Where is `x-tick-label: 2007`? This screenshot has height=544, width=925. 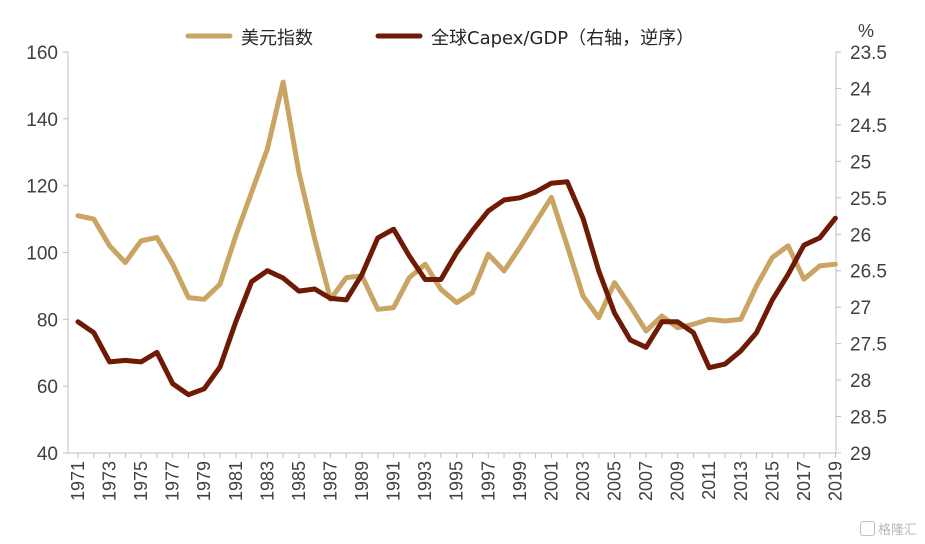
x-tick-label: 2007 is located at coordinates (646, 481).